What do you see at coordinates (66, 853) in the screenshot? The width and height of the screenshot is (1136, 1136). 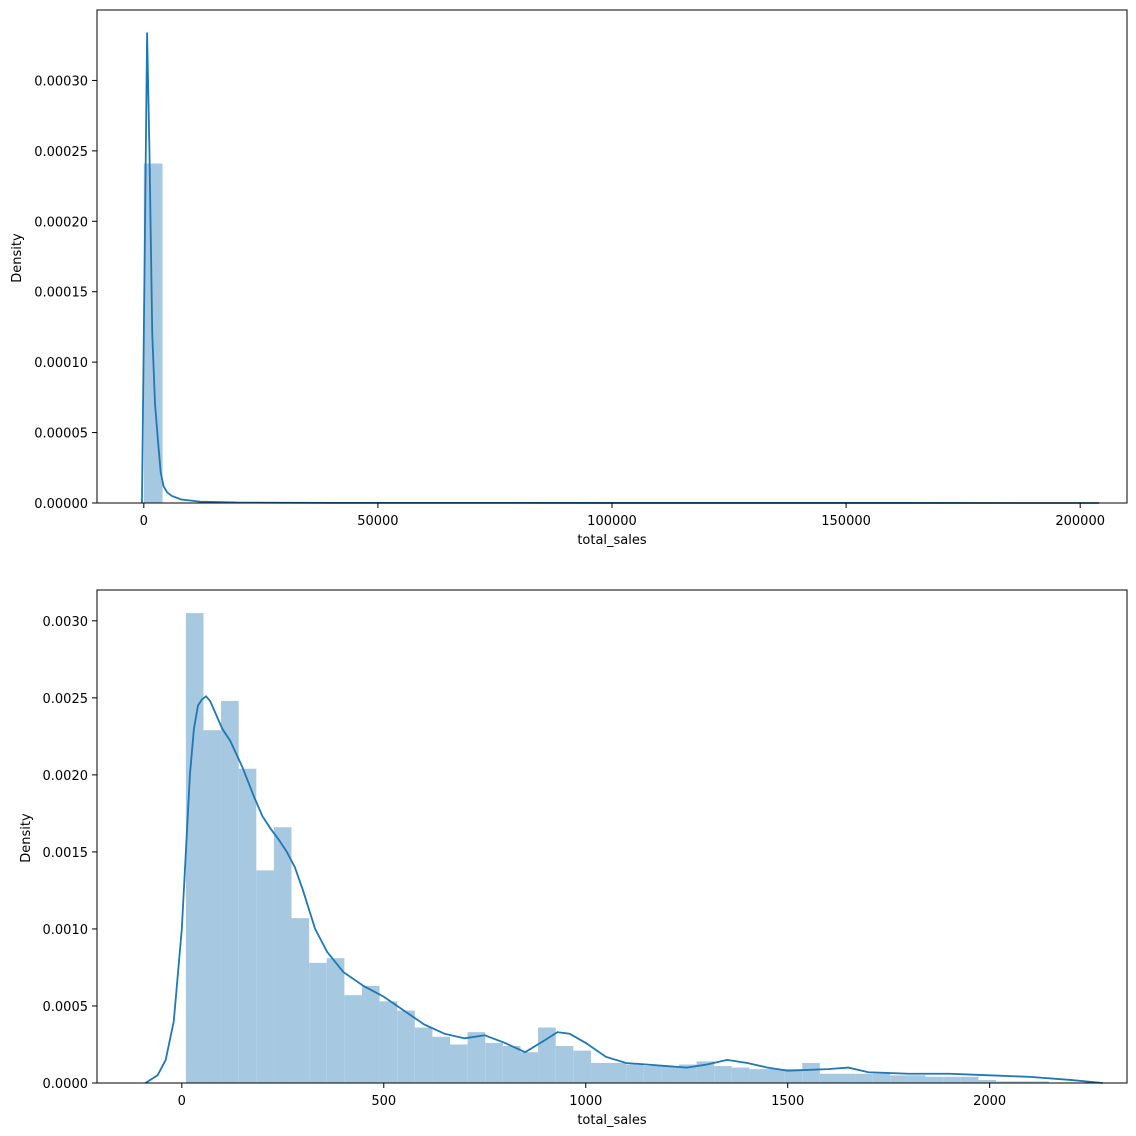 I see `y-tick-label: 0.0015` at bounding box center [66, 853].